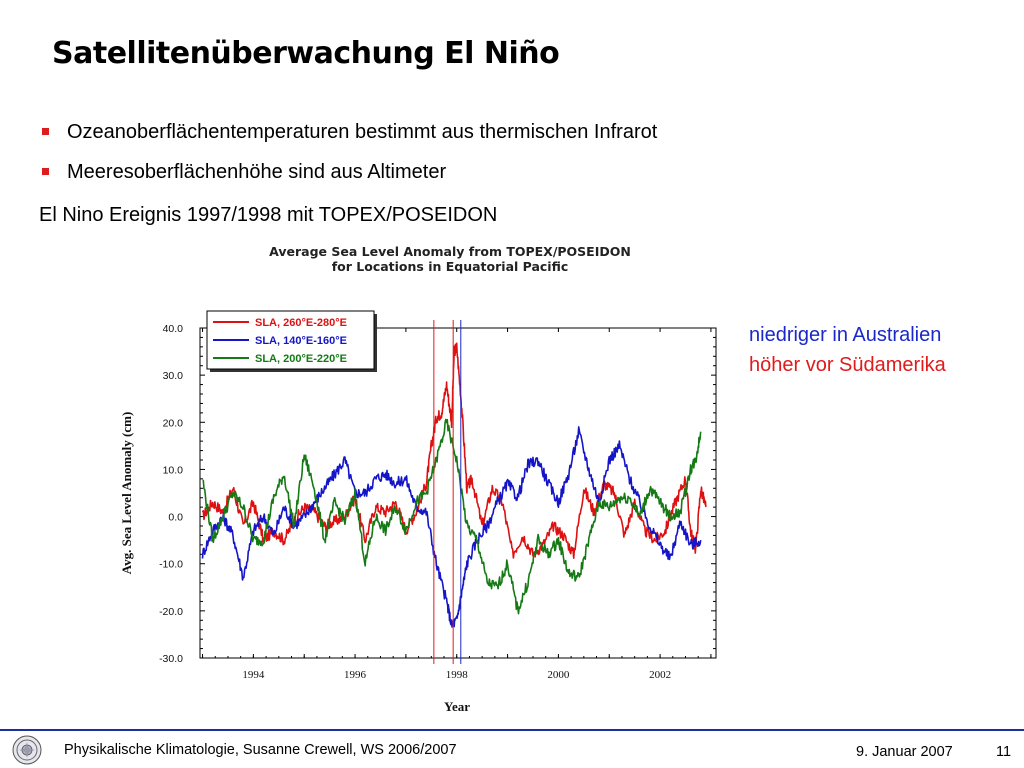 This screenshot has height=768, width=1024. I want to click on x-tick-label: 1998, so click(457, 675).